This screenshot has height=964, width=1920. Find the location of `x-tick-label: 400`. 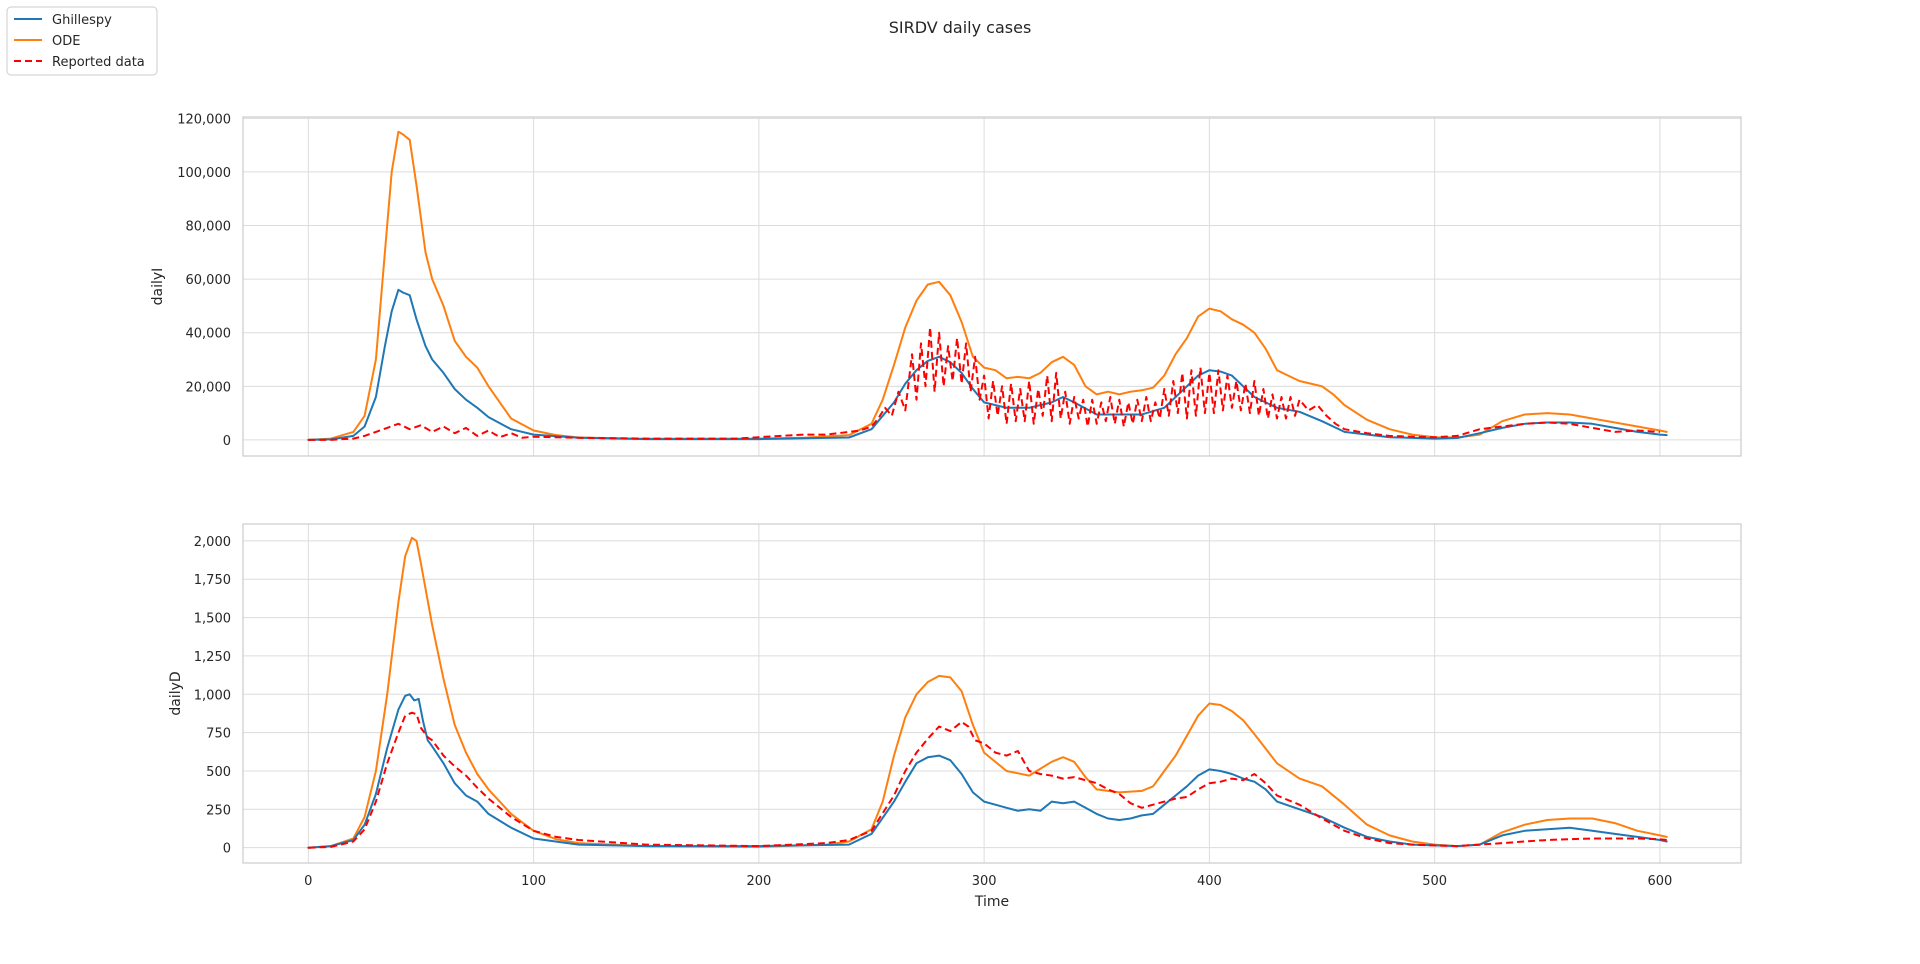

x-tick-label: 400 is located at coordinates (1209, 881).